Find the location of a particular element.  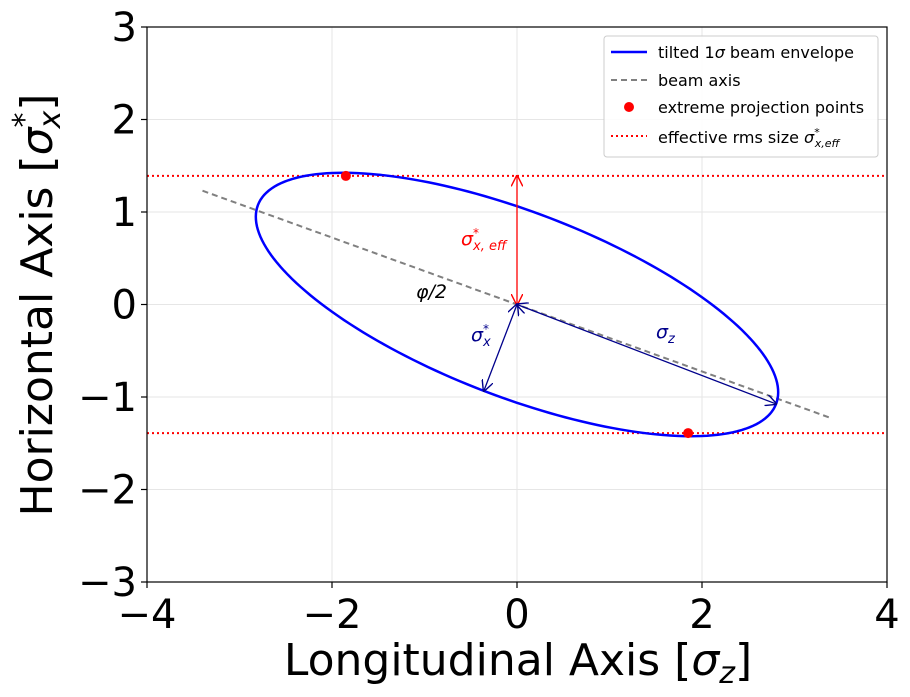

x-tick-label-4: 4 is located at coordinates (886, 615).